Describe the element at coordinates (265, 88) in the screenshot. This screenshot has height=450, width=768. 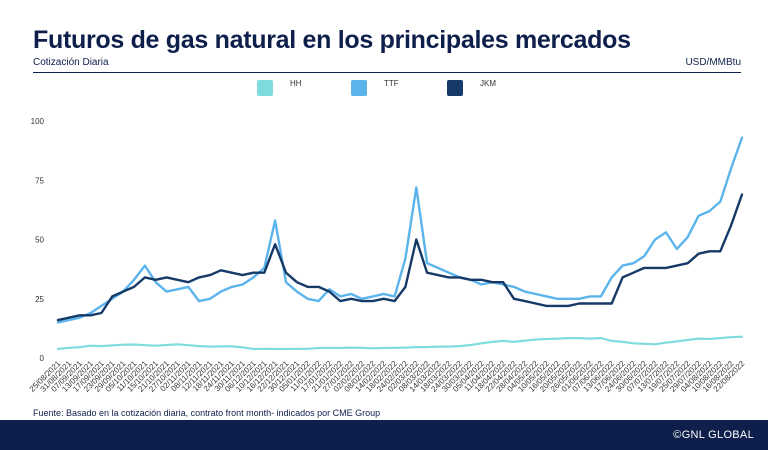
I see `legend-swatch-hh` at that location.